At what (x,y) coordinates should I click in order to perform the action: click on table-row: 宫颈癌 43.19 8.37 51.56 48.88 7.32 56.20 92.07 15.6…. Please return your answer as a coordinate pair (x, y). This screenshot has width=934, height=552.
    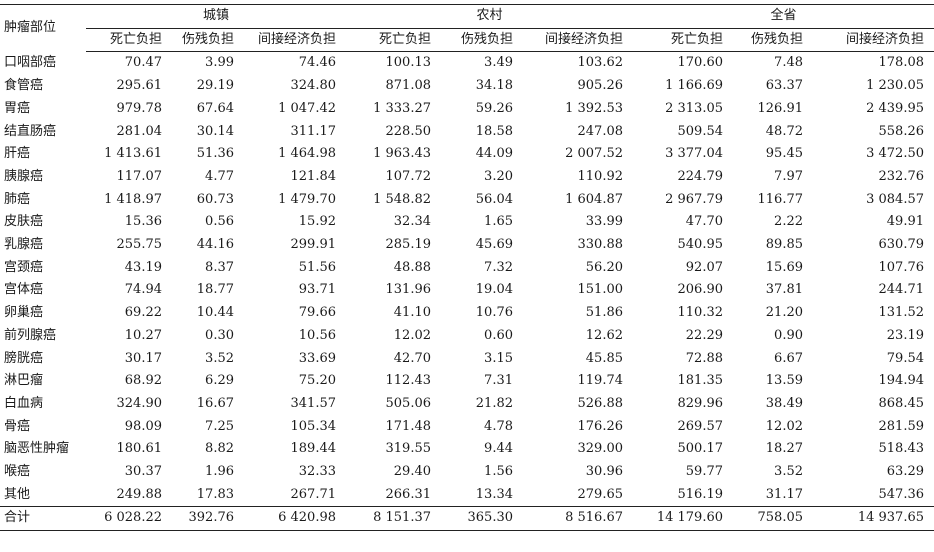
    Looking at the image, I should click on (467, 268).